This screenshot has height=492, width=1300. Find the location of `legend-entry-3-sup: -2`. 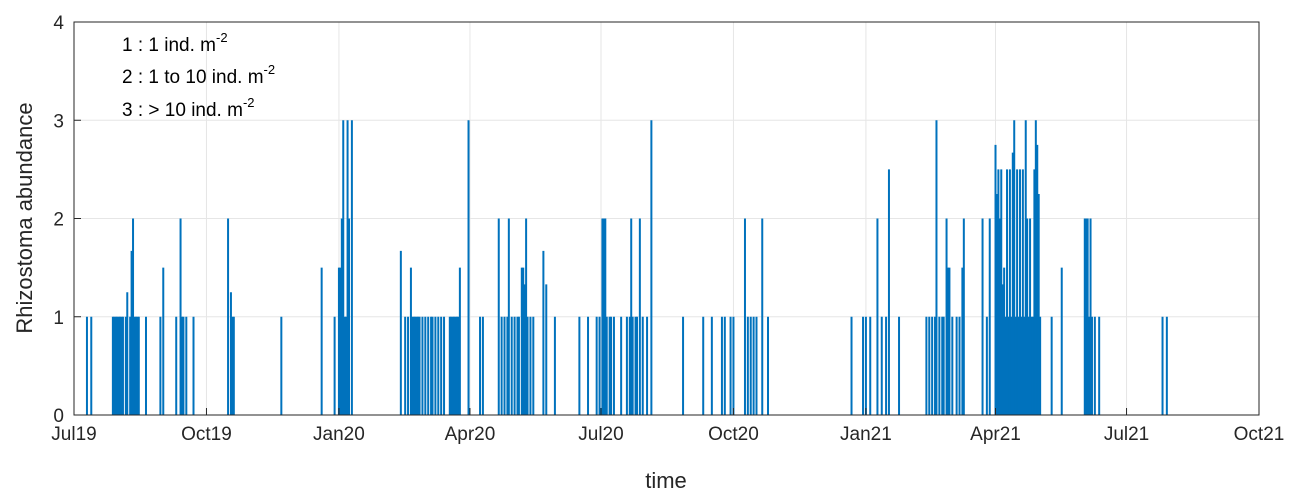

legend-entry-3-sup: -2 is located at coordinates (249, 102).